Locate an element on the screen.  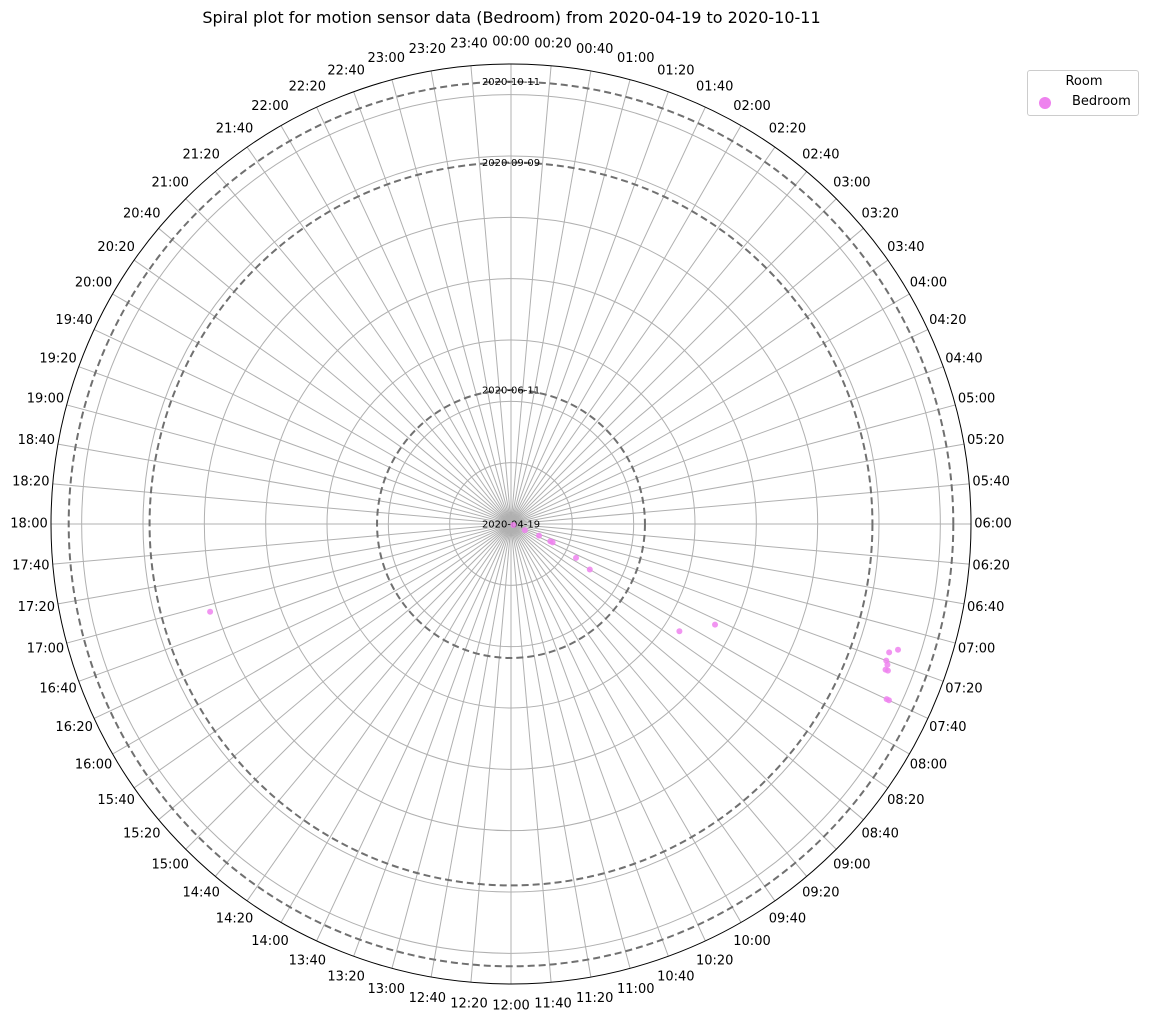
angle-tick-label: 00:20 is located at coordinates (552, 43).